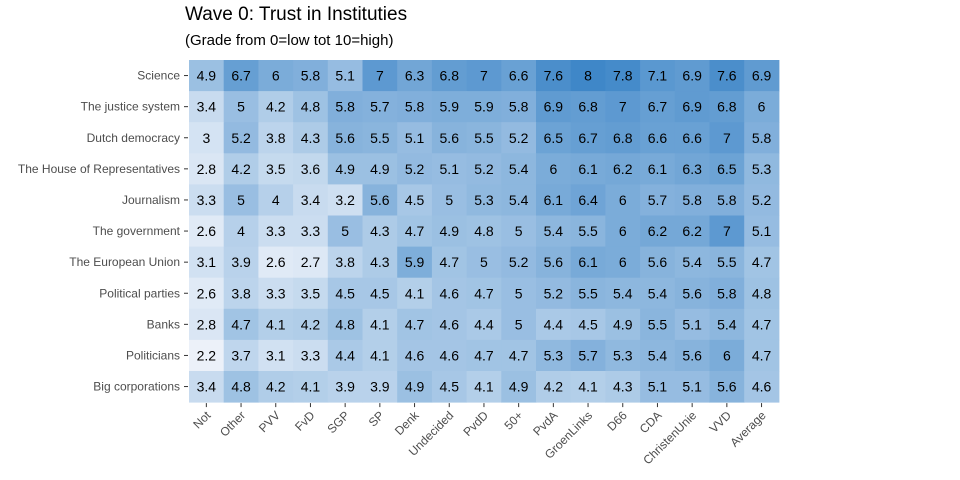 Image resolution: width=960 pixels, height=480 pixels. Describe the element at coordinates (158, 76) in the screenshot. I see `y-tick-label: Science` at that location.